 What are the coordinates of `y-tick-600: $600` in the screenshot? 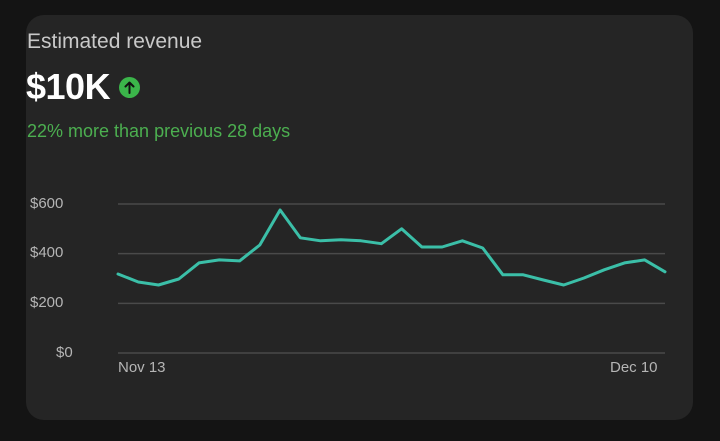 It's located at (47, 203).